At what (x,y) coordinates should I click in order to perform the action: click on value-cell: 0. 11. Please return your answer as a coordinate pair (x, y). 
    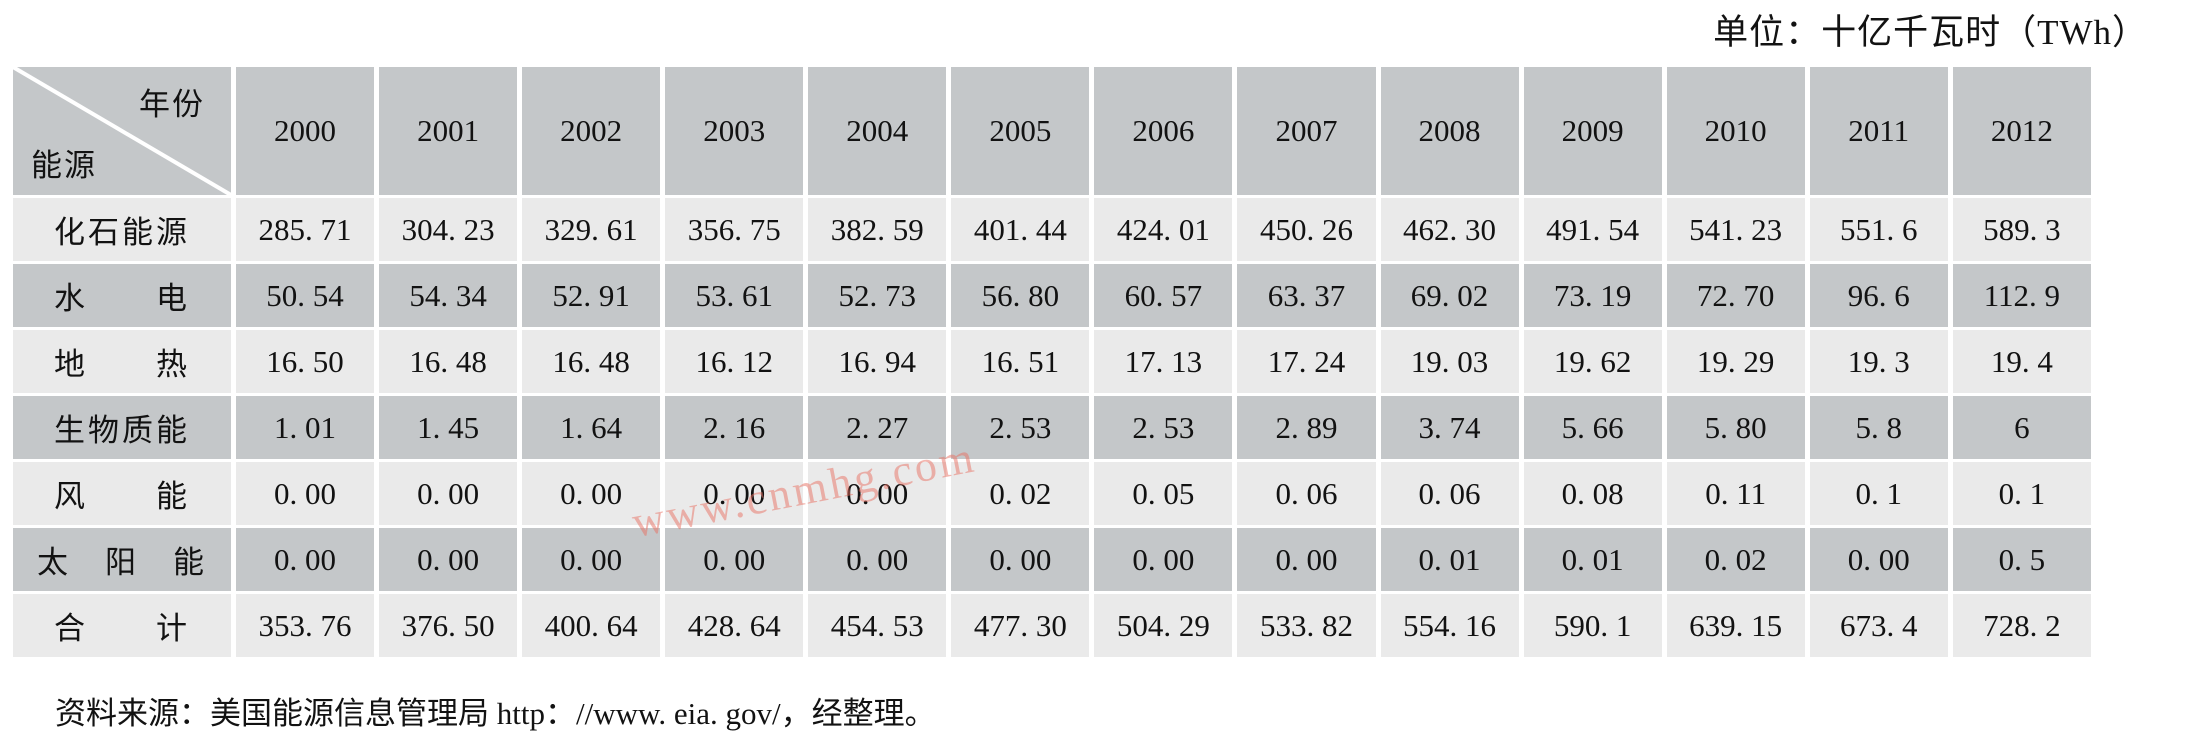
    Looking at the image, I should click on (1735, 493).